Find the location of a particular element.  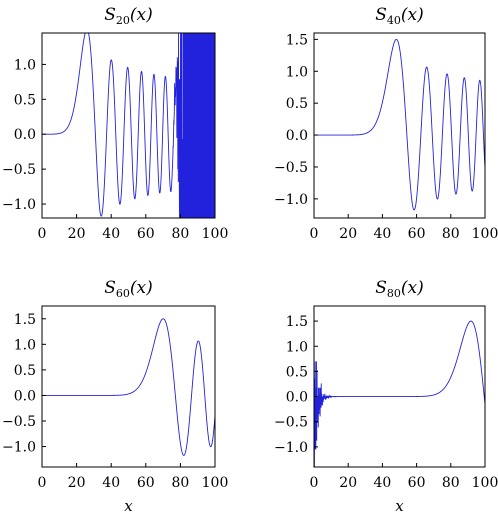

chart-title: S60(x) is located at coordinates (128, 289).